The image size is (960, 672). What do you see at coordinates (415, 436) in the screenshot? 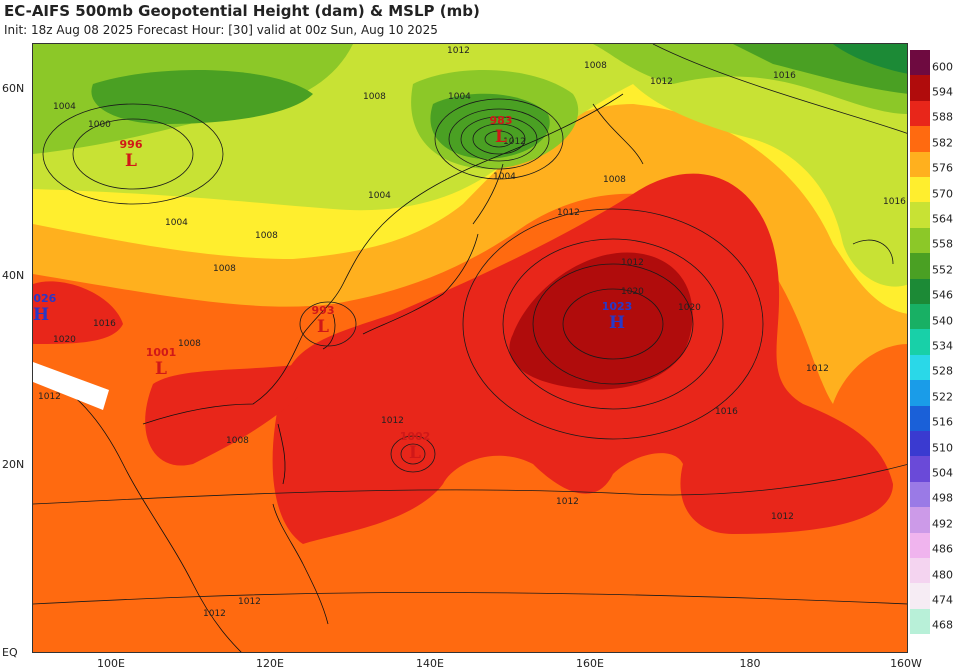
I see `center-value: 1002` at bounding box center [415, 436].